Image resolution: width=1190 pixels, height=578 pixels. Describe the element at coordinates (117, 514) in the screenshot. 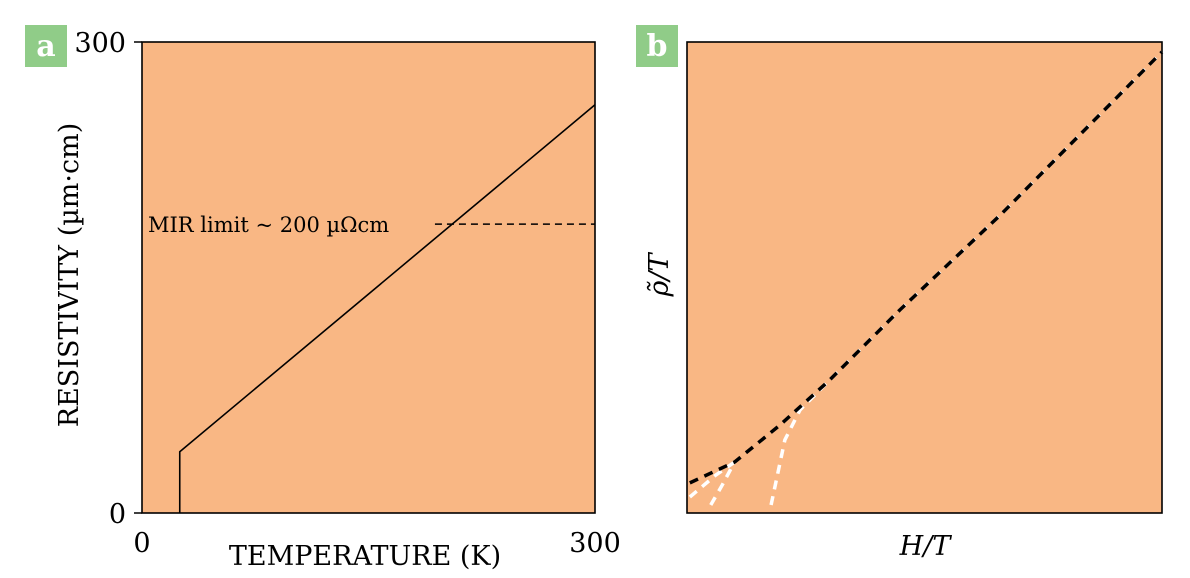

I see `y-tick-label-0: 0` at that location.